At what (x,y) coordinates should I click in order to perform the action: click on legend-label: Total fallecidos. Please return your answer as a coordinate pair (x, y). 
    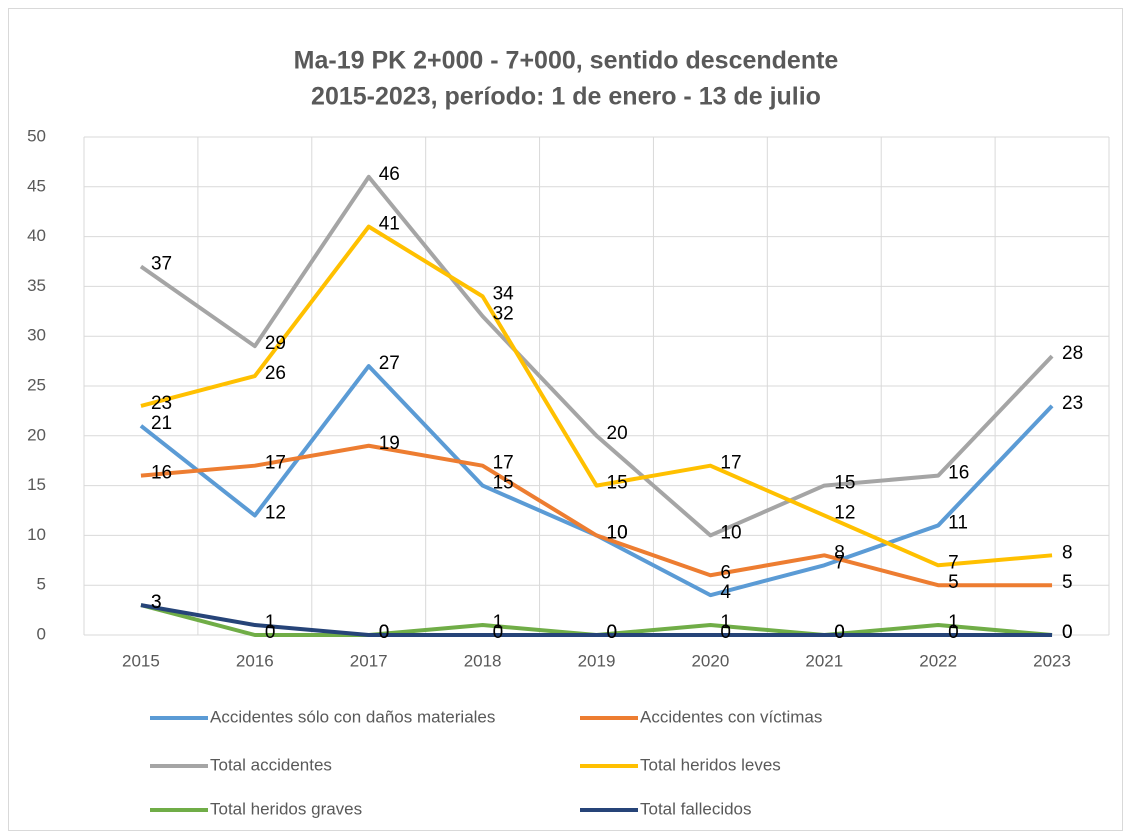
    Looking at the image, I should click on (696, 808).